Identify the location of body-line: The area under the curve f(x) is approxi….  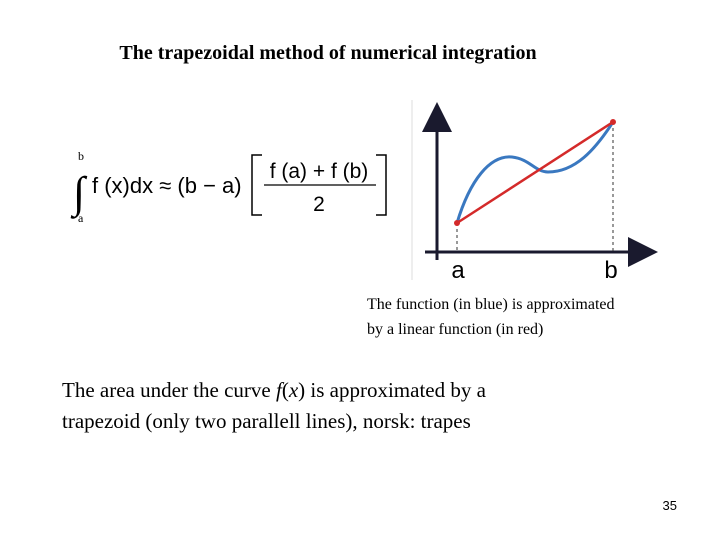
(274, 390).